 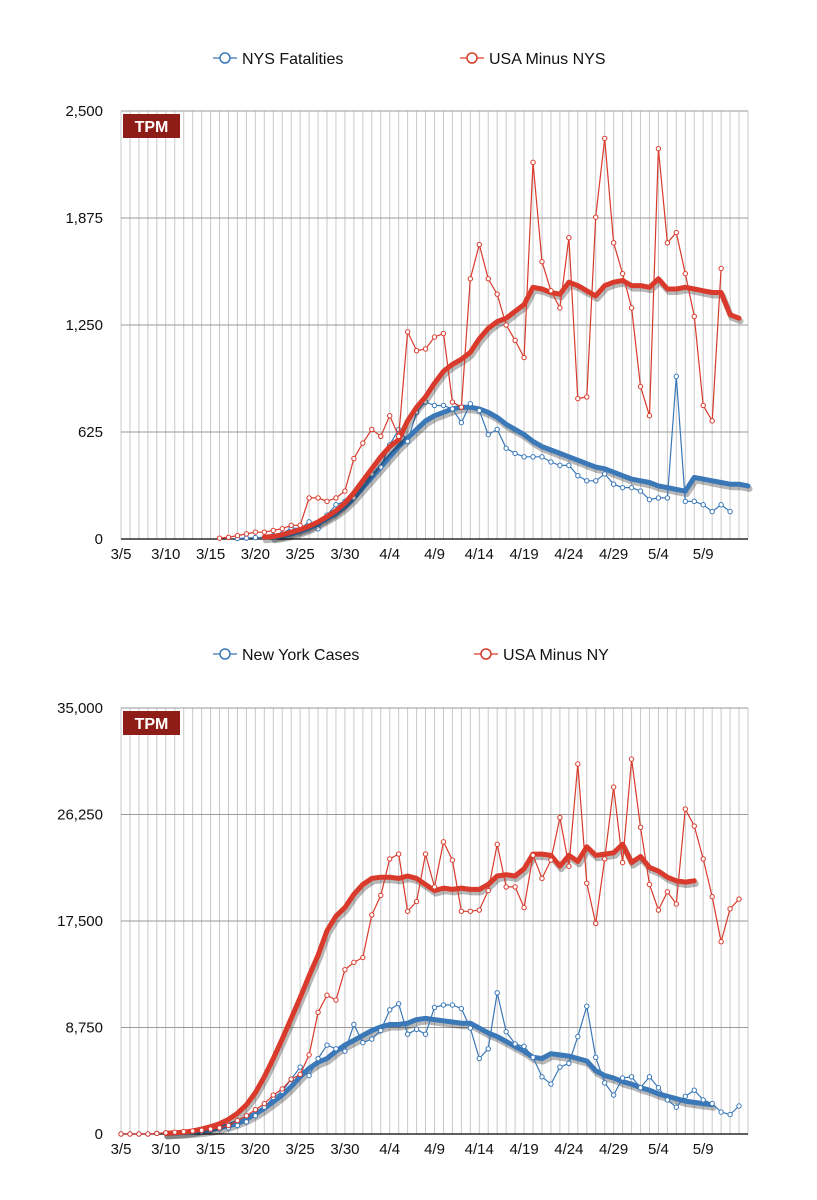 I want to click on avg-line, so click(x=501, y=408).